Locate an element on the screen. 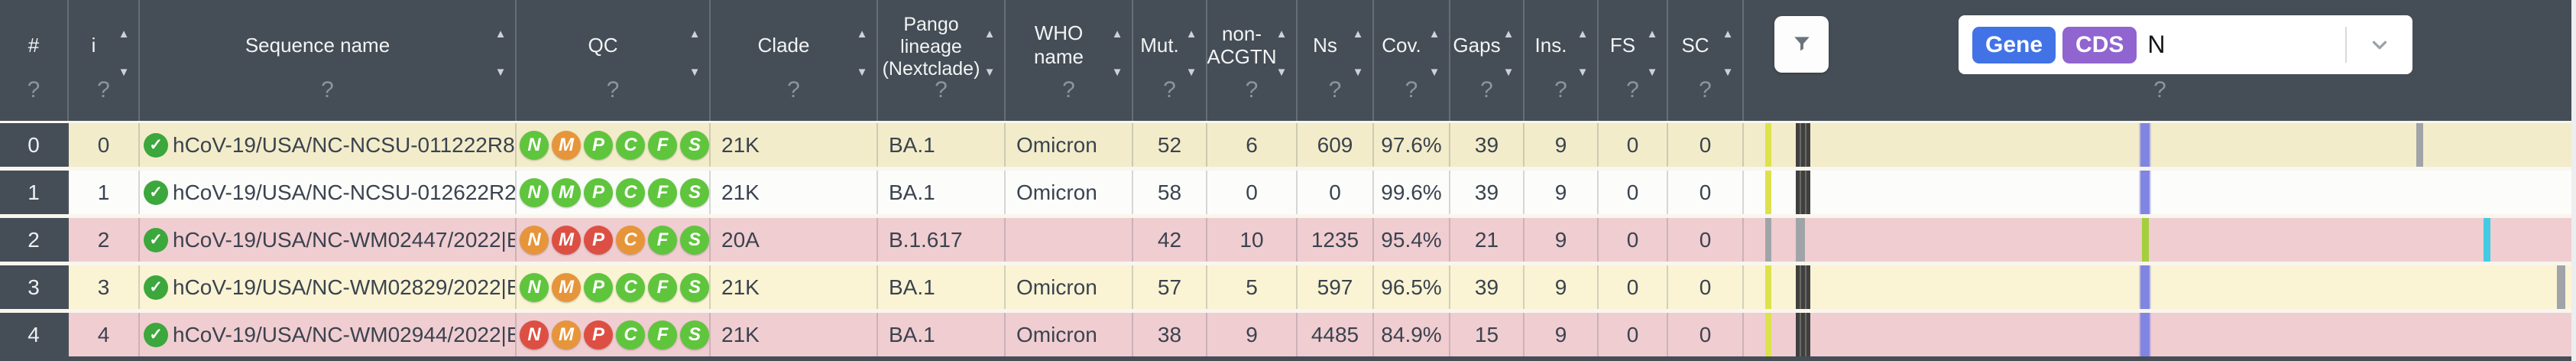 The image size is (2576, 361). column-header-index: i ▲ ▼ ? is located at coordinates (105, 60).